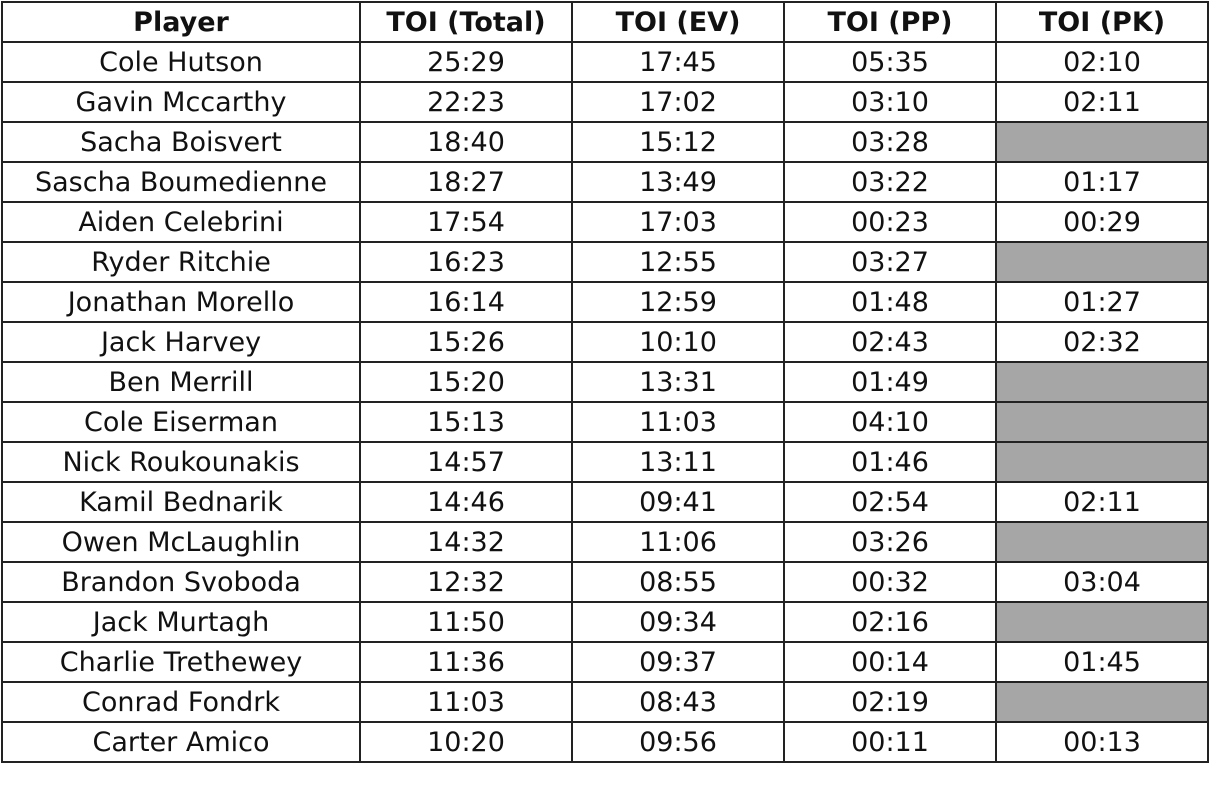  Describe the element at coordinates (181, 222) in the screenshot. I see `player-cell: Aiden Celebrini` at that location.